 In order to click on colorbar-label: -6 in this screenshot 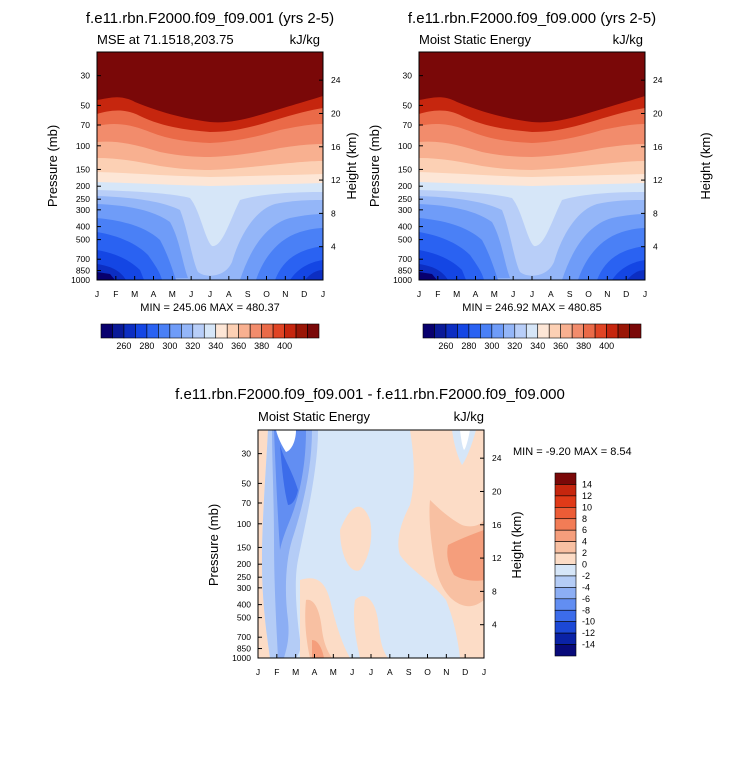, I will do `click(586, 599)`.